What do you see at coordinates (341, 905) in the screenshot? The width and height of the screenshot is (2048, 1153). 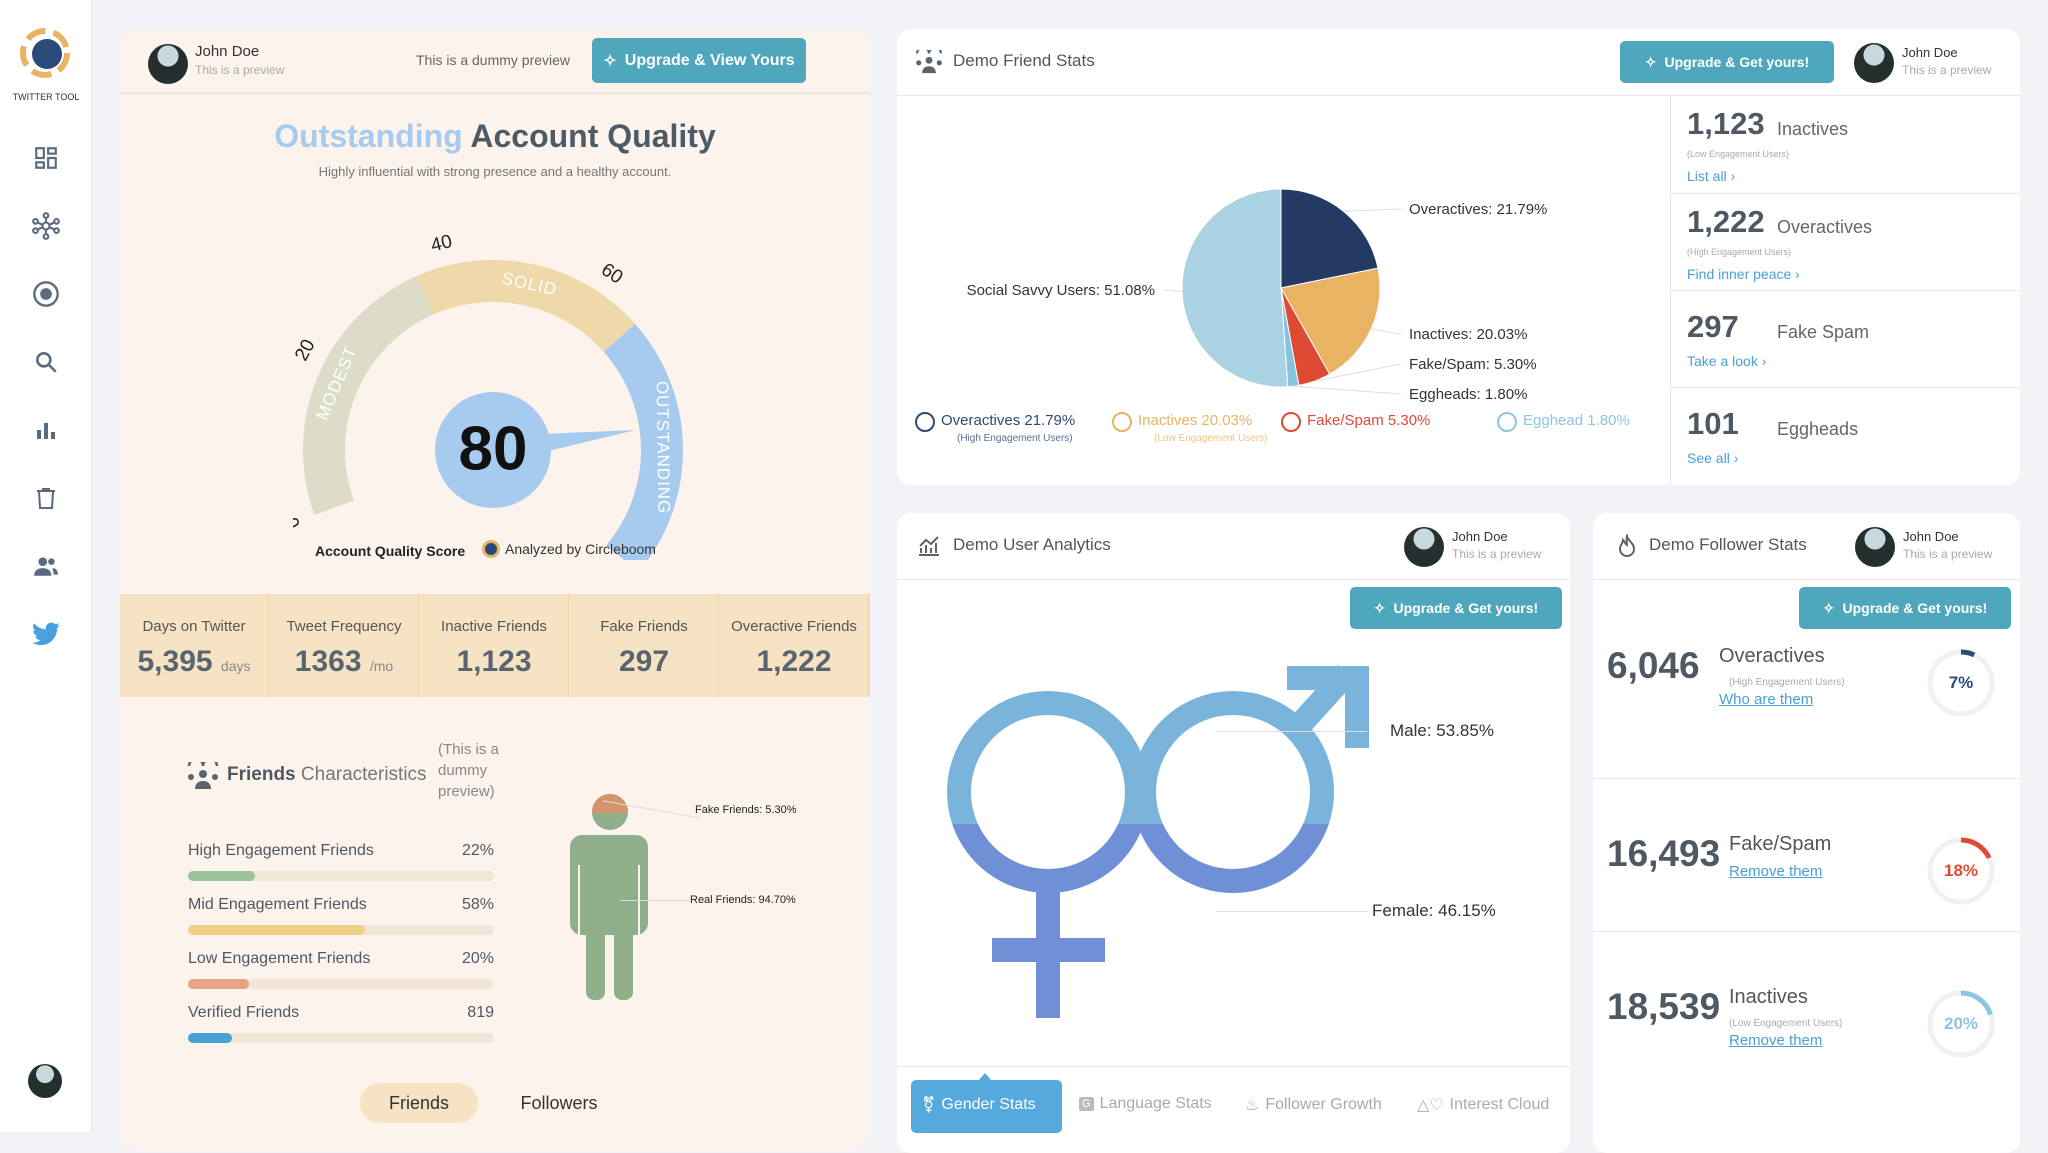 I see `bar-text: Mid Engagement Friends 58%` at bounding box center [341, 905].